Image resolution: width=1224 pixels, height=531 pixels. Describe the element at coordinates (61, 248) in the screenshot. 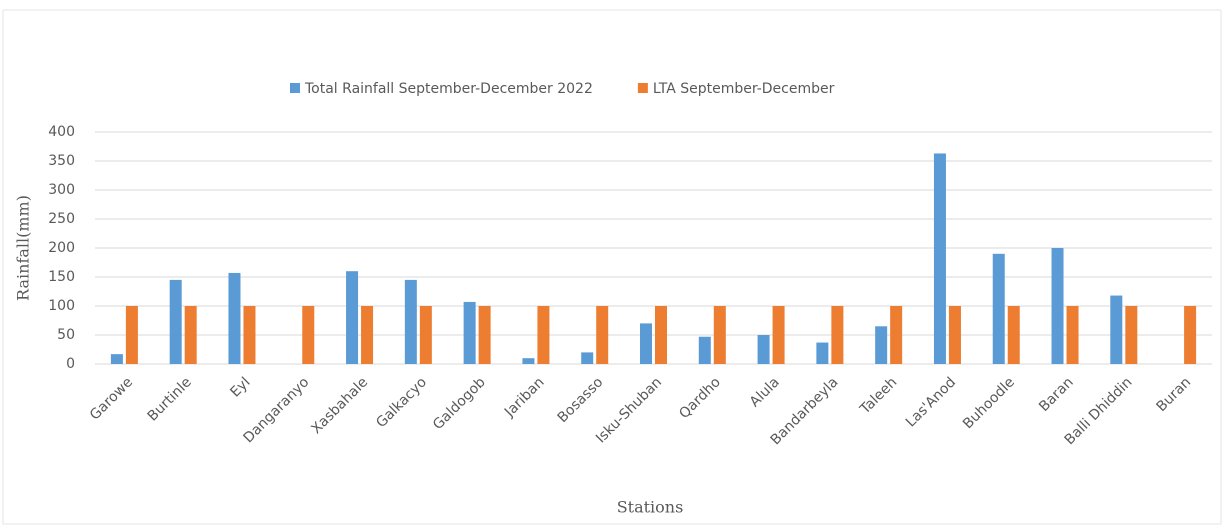

I see `y-tick-label: 200` at that location.